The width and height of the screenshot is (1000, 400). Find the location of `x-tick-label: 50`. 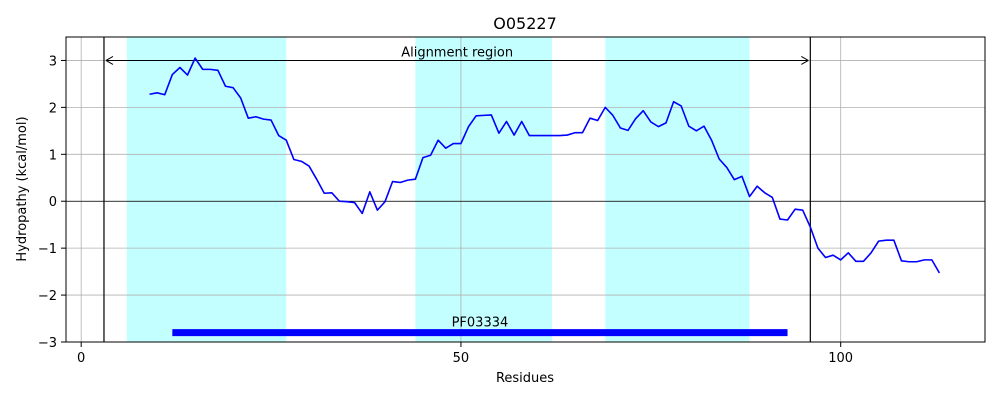

x-tick-label: 50 is located at coordinates (461, 358).